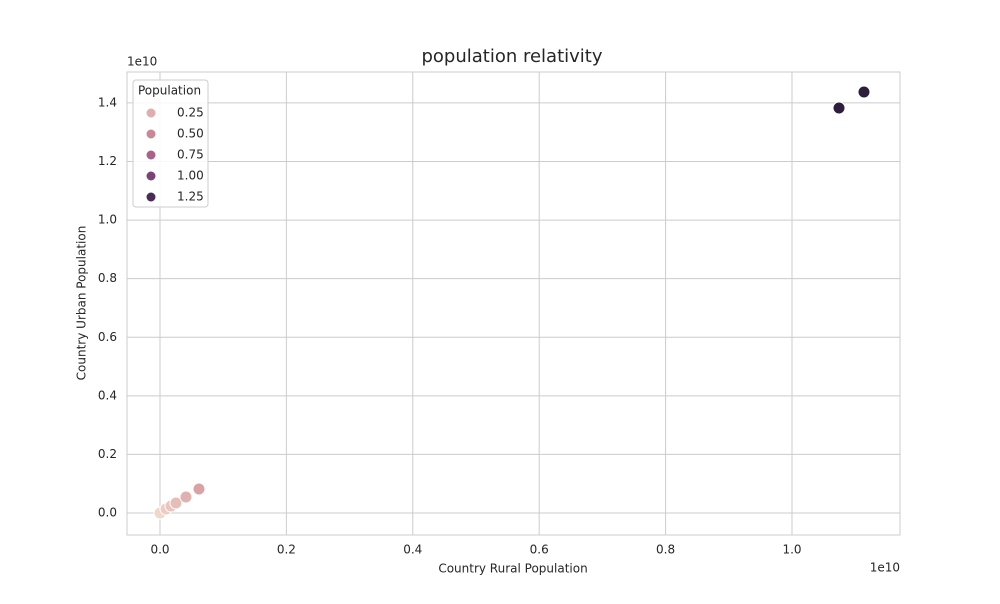  I want to click on y-tick-label: 1.2, so click(107, 161).